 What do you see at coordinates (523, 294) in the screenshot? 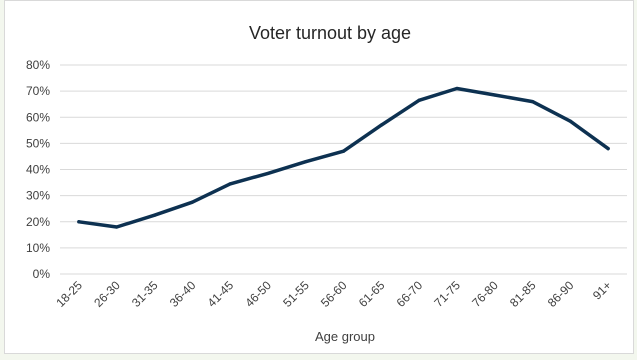
I see `x-tick-label: 81-85` at bounding box center [523, 294].